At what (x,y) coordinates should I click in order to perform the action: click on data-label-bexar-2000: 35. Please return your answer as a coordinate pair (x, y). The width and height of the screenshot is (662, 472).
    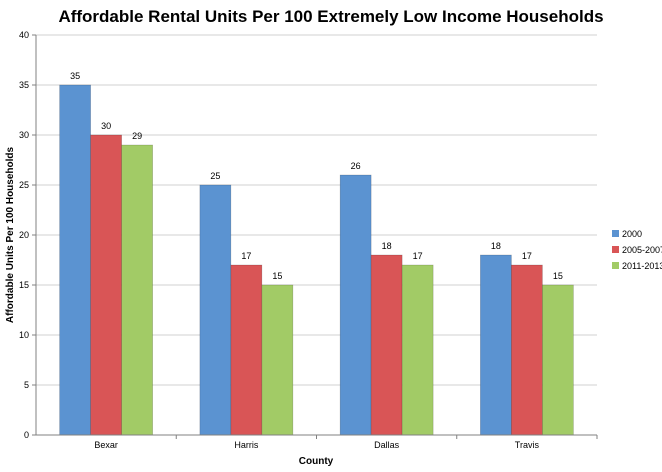
    Looking at the image, I should click on (75, 76).